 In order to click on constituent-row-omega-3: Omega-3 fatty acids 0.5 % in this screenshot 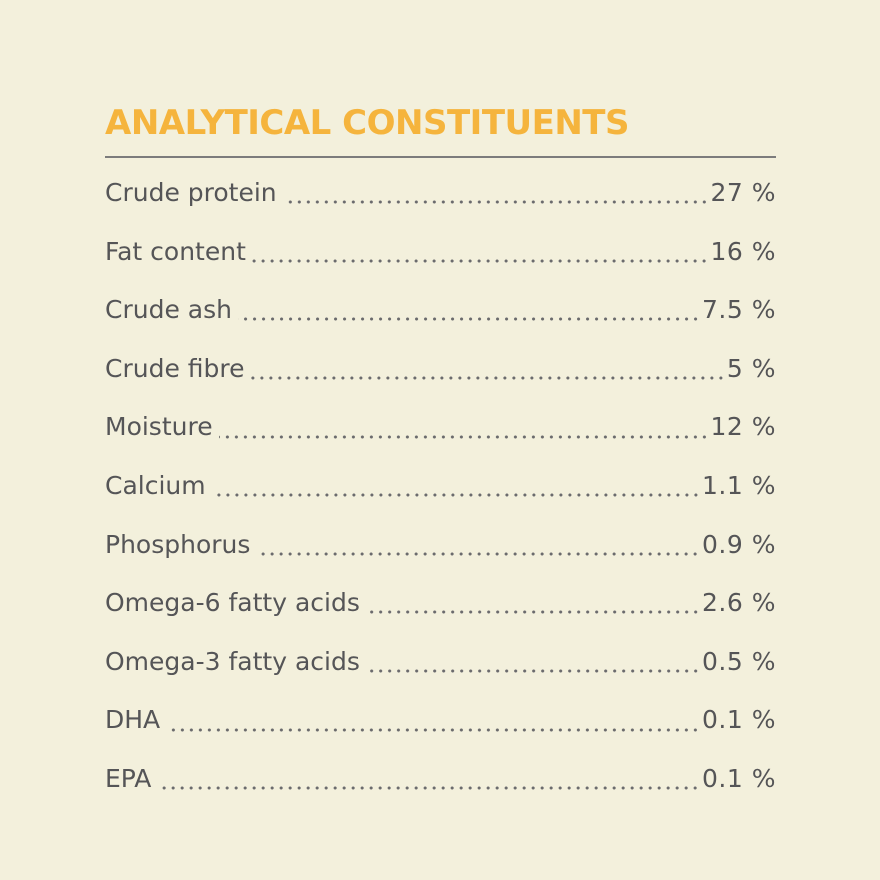, I will do `click(440, 667)`.